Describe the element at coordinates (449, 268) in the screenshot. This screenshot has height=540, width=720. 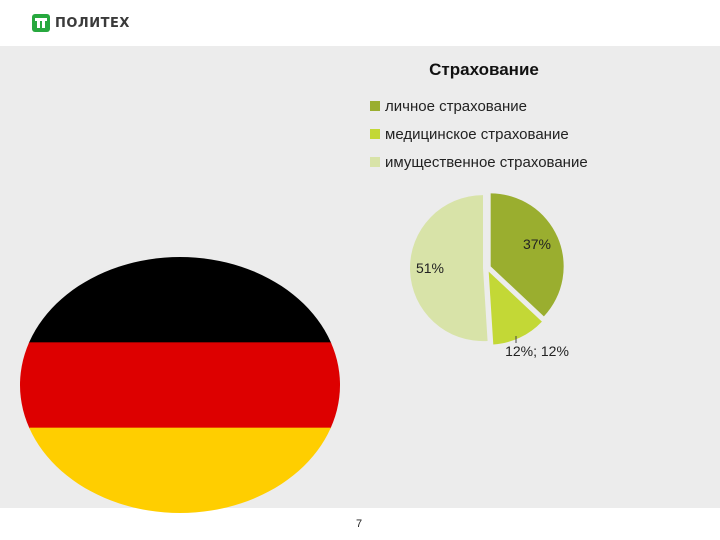
I see `pie-slice-property` at that location.